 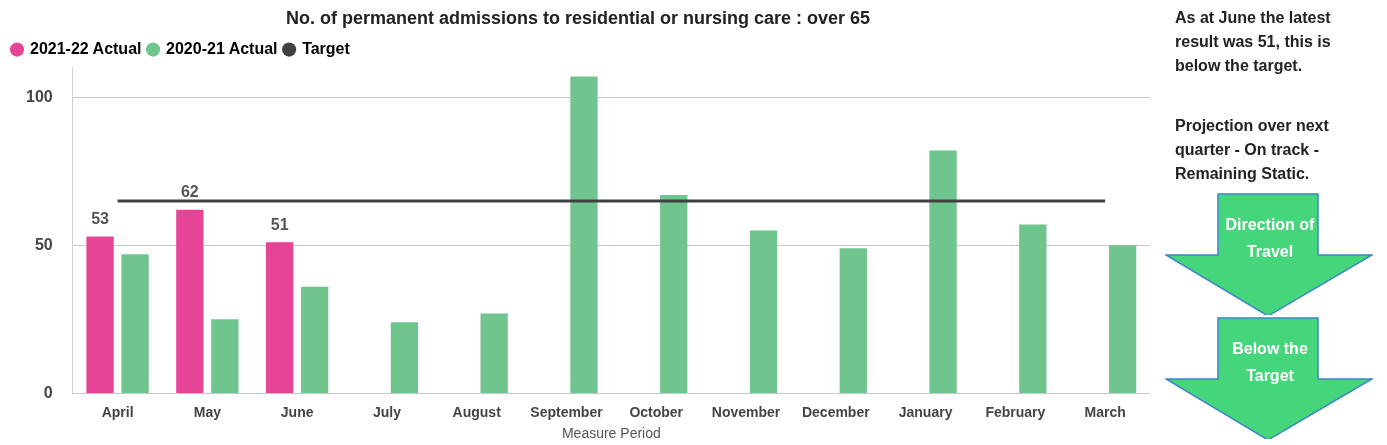 What do you see at coordinates (656, 411) in the screenshot?
I see `x-tick-label: October` at bounding box center [656, 411].